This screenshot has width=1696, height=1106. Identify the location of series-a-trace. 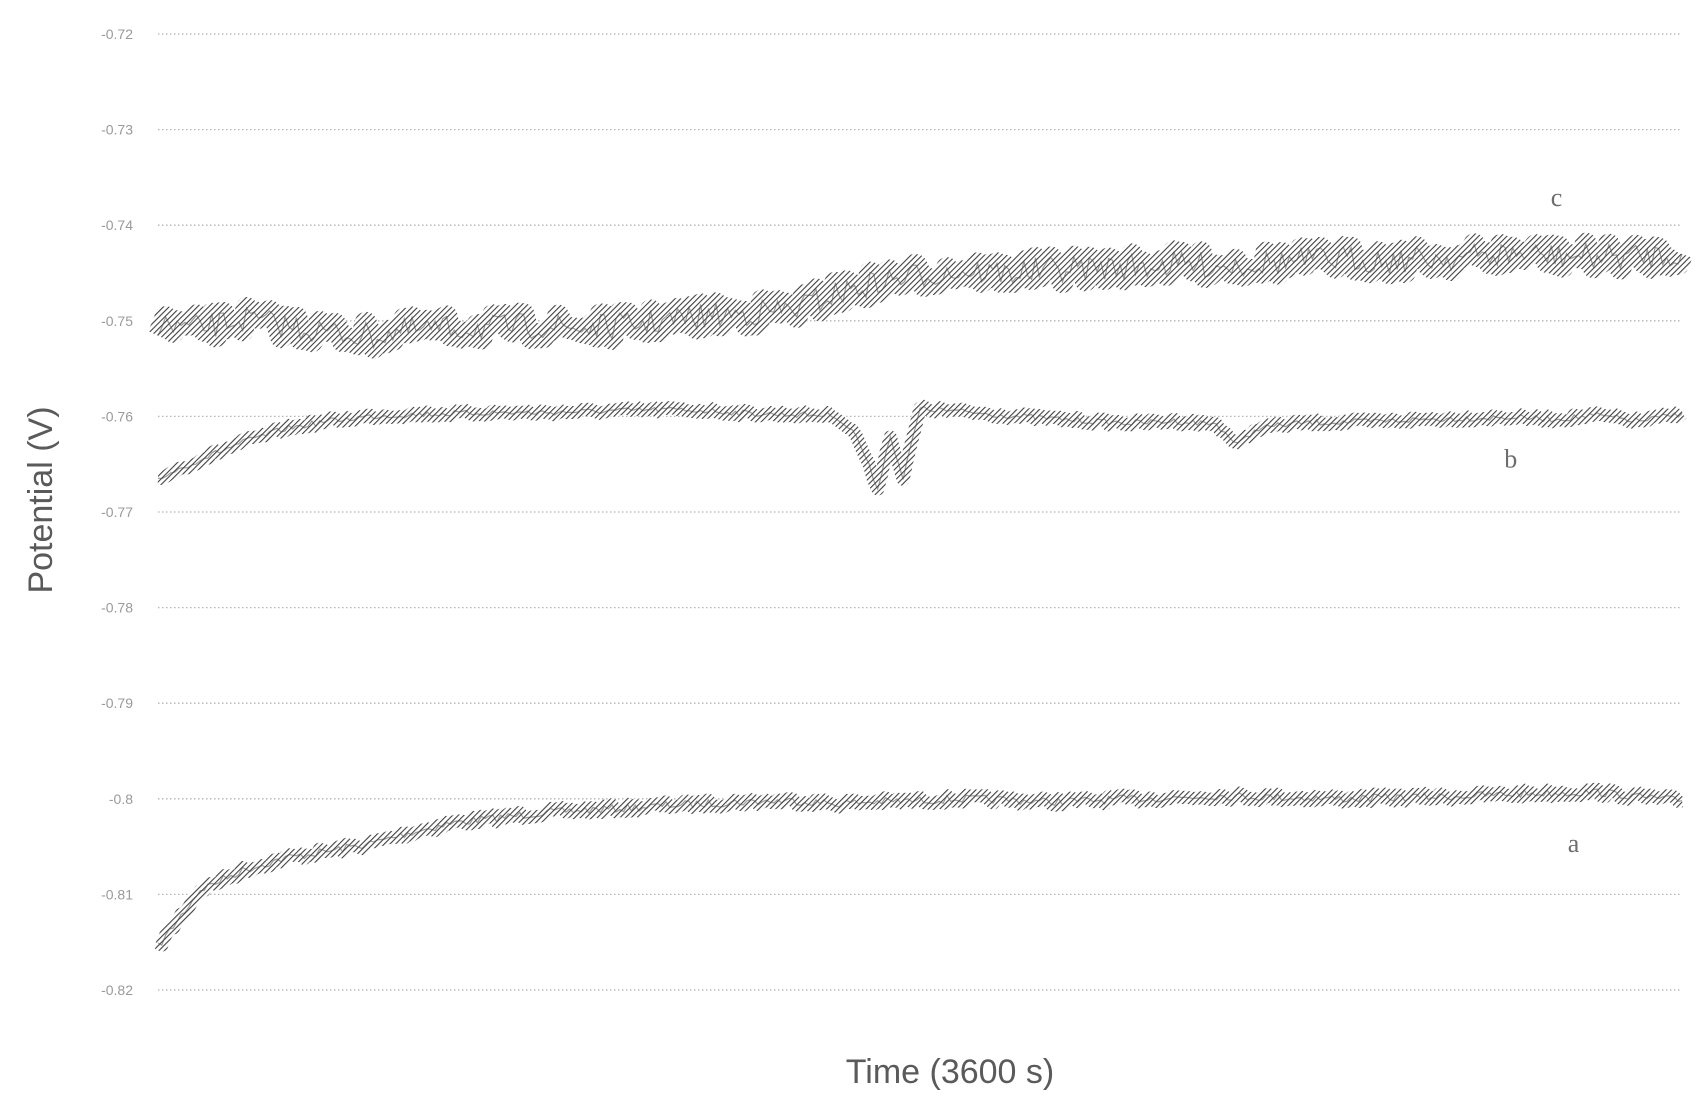
(920, 867).